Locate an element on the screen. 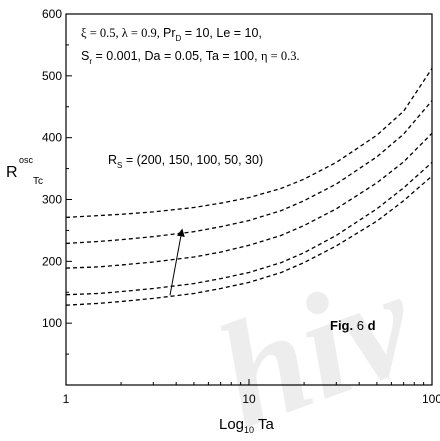  figure-label: Fig. 6 d is located at coordinates (353, 325).